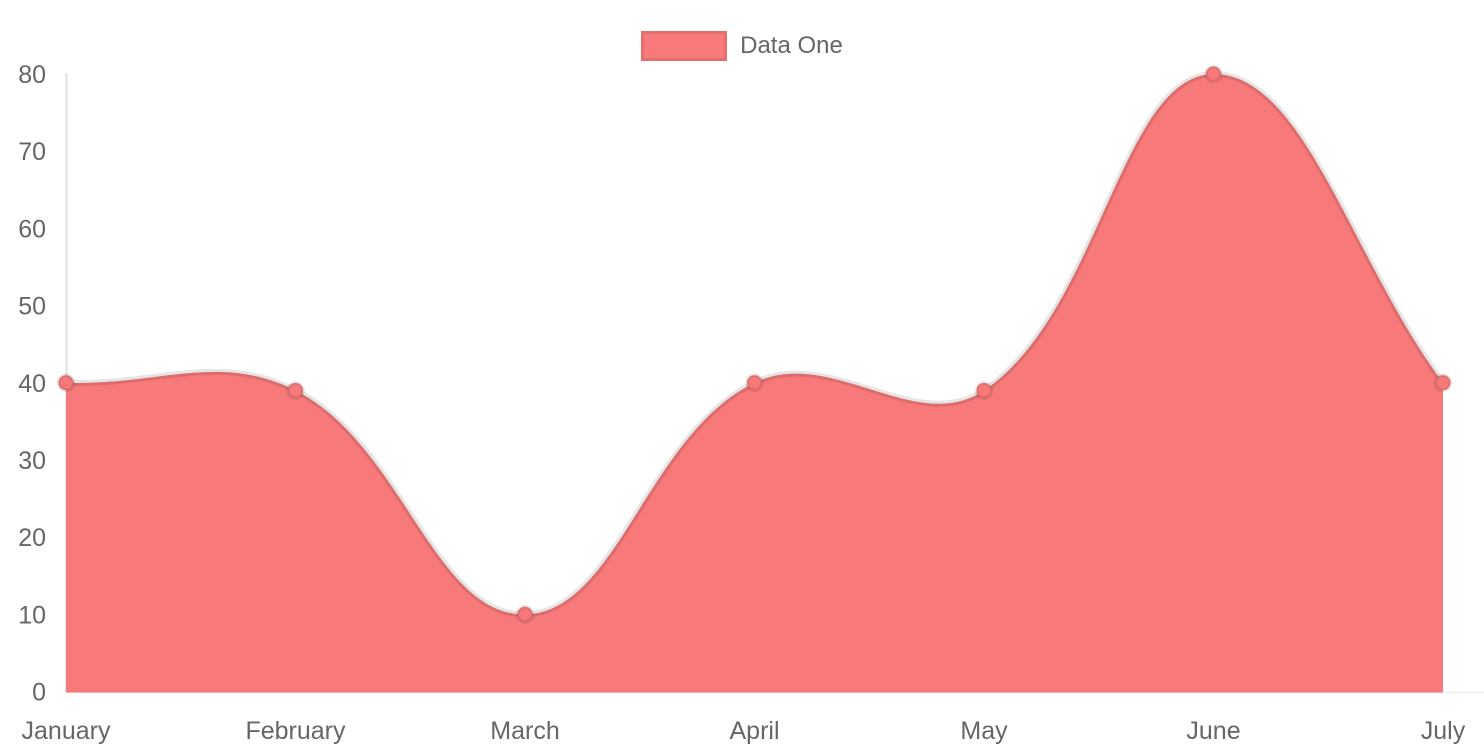 The height and width of the screenshot is (756, 1484). I want to click on legend-swatch, so click(684, 46).